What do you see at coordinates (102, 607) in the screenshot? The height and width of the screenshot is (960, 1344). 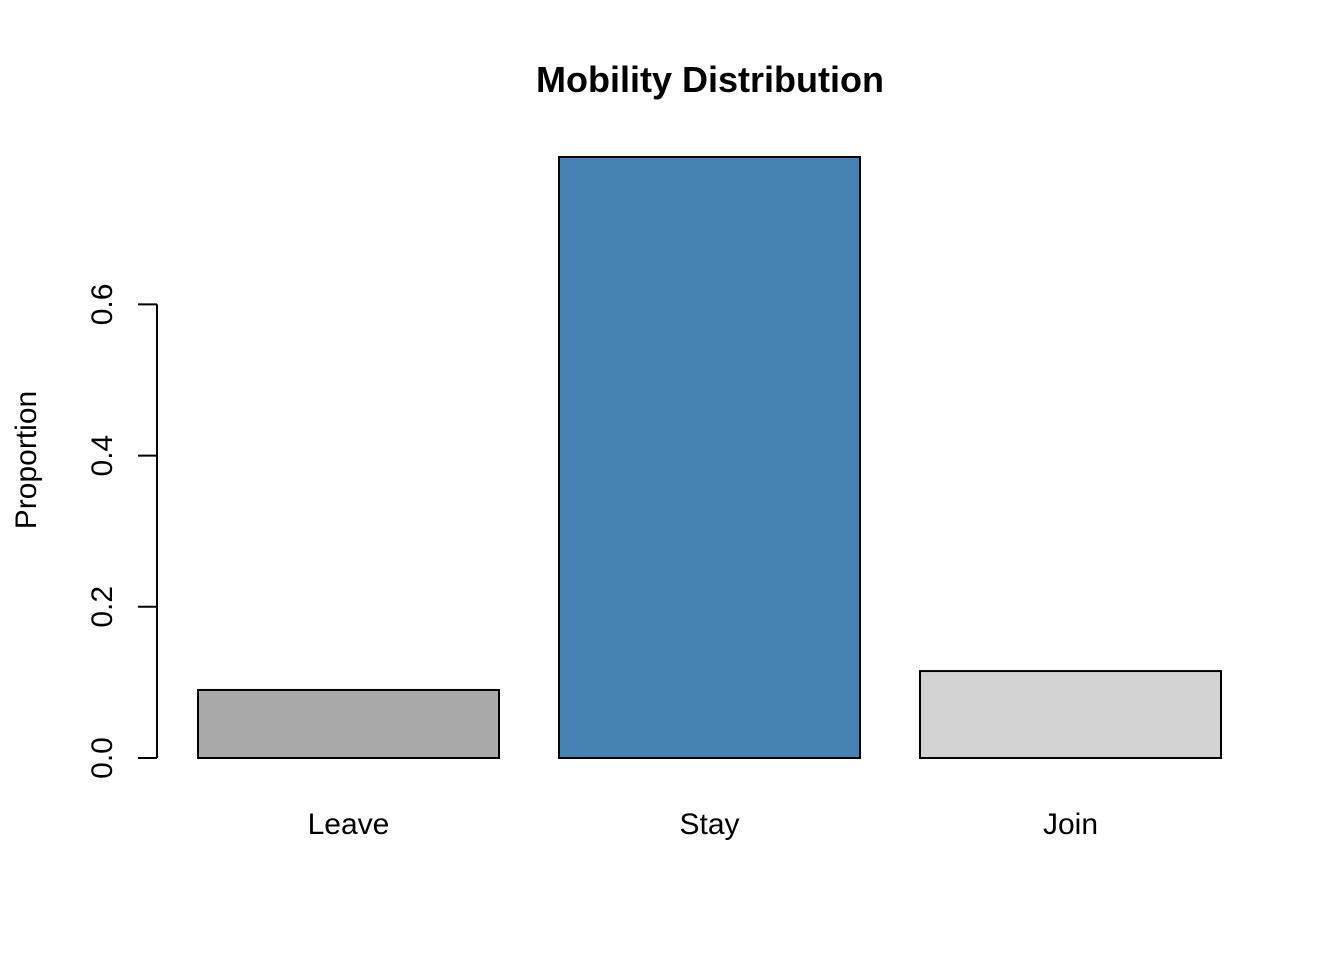 I see `y-tick-label: 0.2` at bounding box center [102, 607].